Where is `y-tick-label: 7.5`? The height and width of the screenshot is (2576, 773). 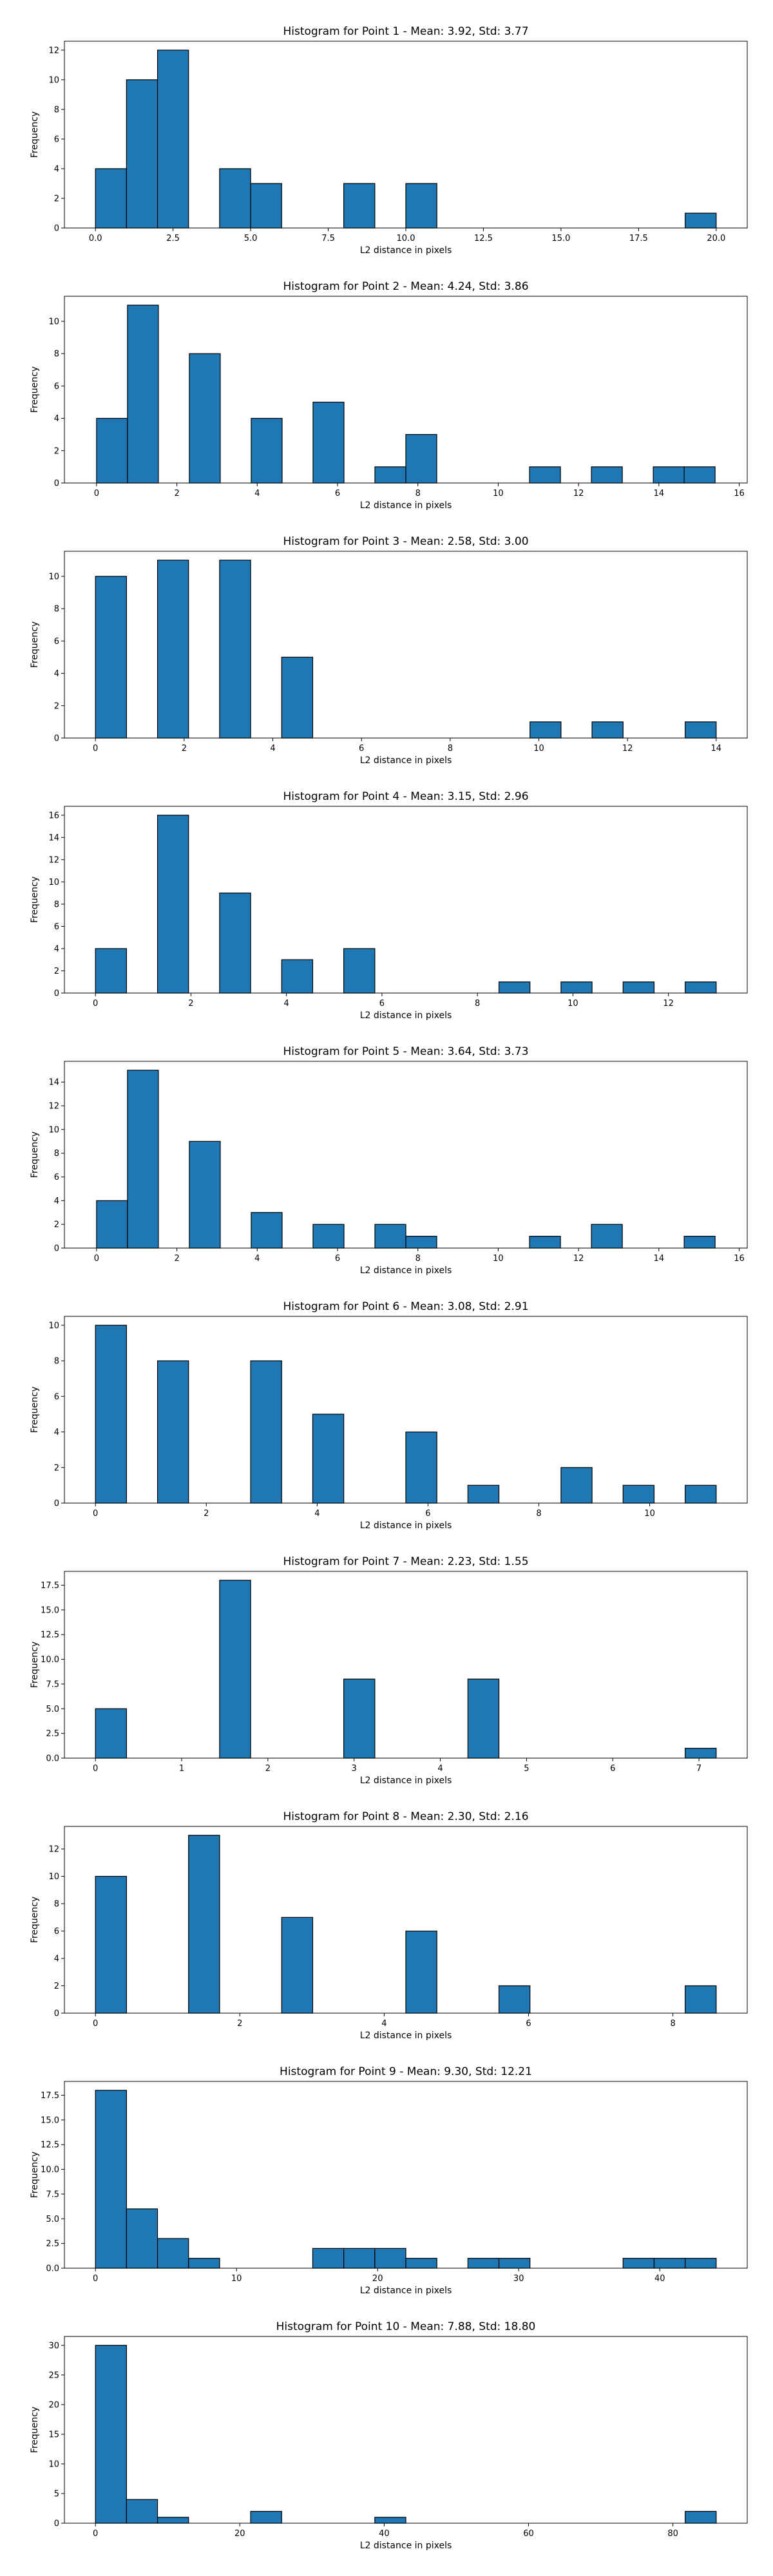
y-tick-label: 7.5 is located at coordinates (52, 1684).